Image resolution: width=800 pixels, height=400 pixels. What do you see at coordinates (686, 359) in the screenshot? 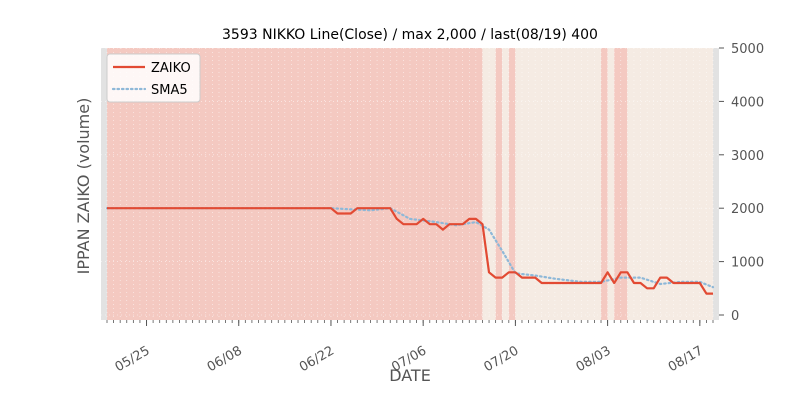
I see `x-tick-label: 08/17` at bounding box center [686, 359].